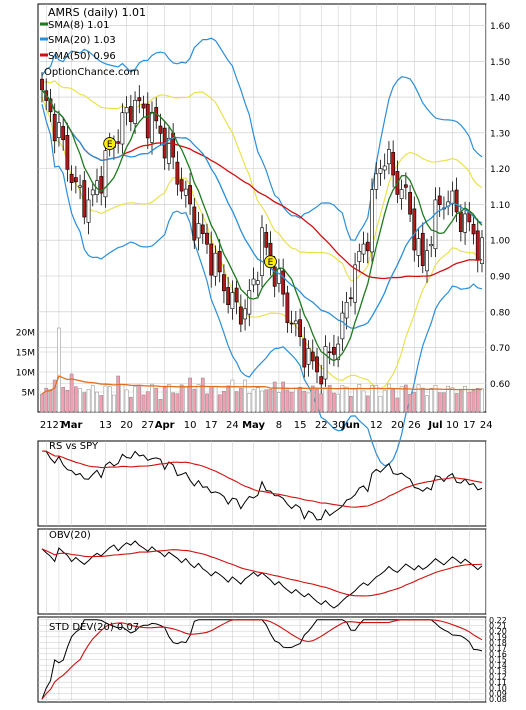 Image resolution: width=526 pixels, height=710 pixels. What do you see at coordinates (498, 665) in the screenshot?
I see `stddev-tick-label: 0.14` at bounding box center [498, 665].